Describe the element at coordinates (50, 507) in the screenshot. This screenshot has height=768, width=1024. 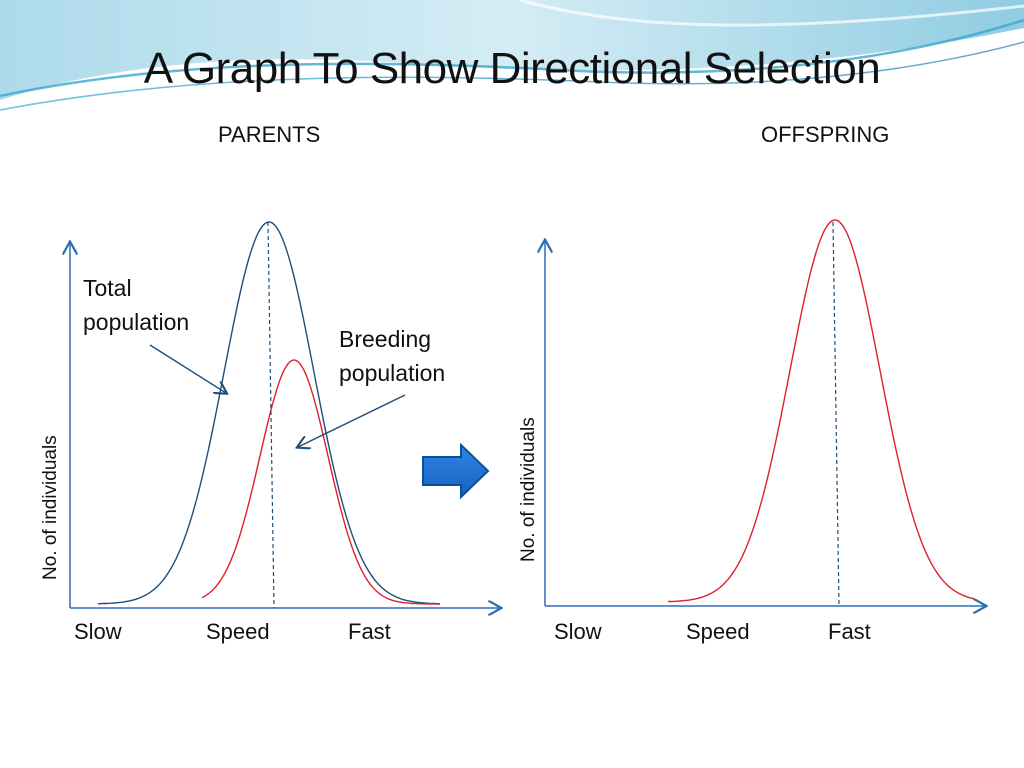
I see `parents-y-axis-label: No. of individuals` at that location.